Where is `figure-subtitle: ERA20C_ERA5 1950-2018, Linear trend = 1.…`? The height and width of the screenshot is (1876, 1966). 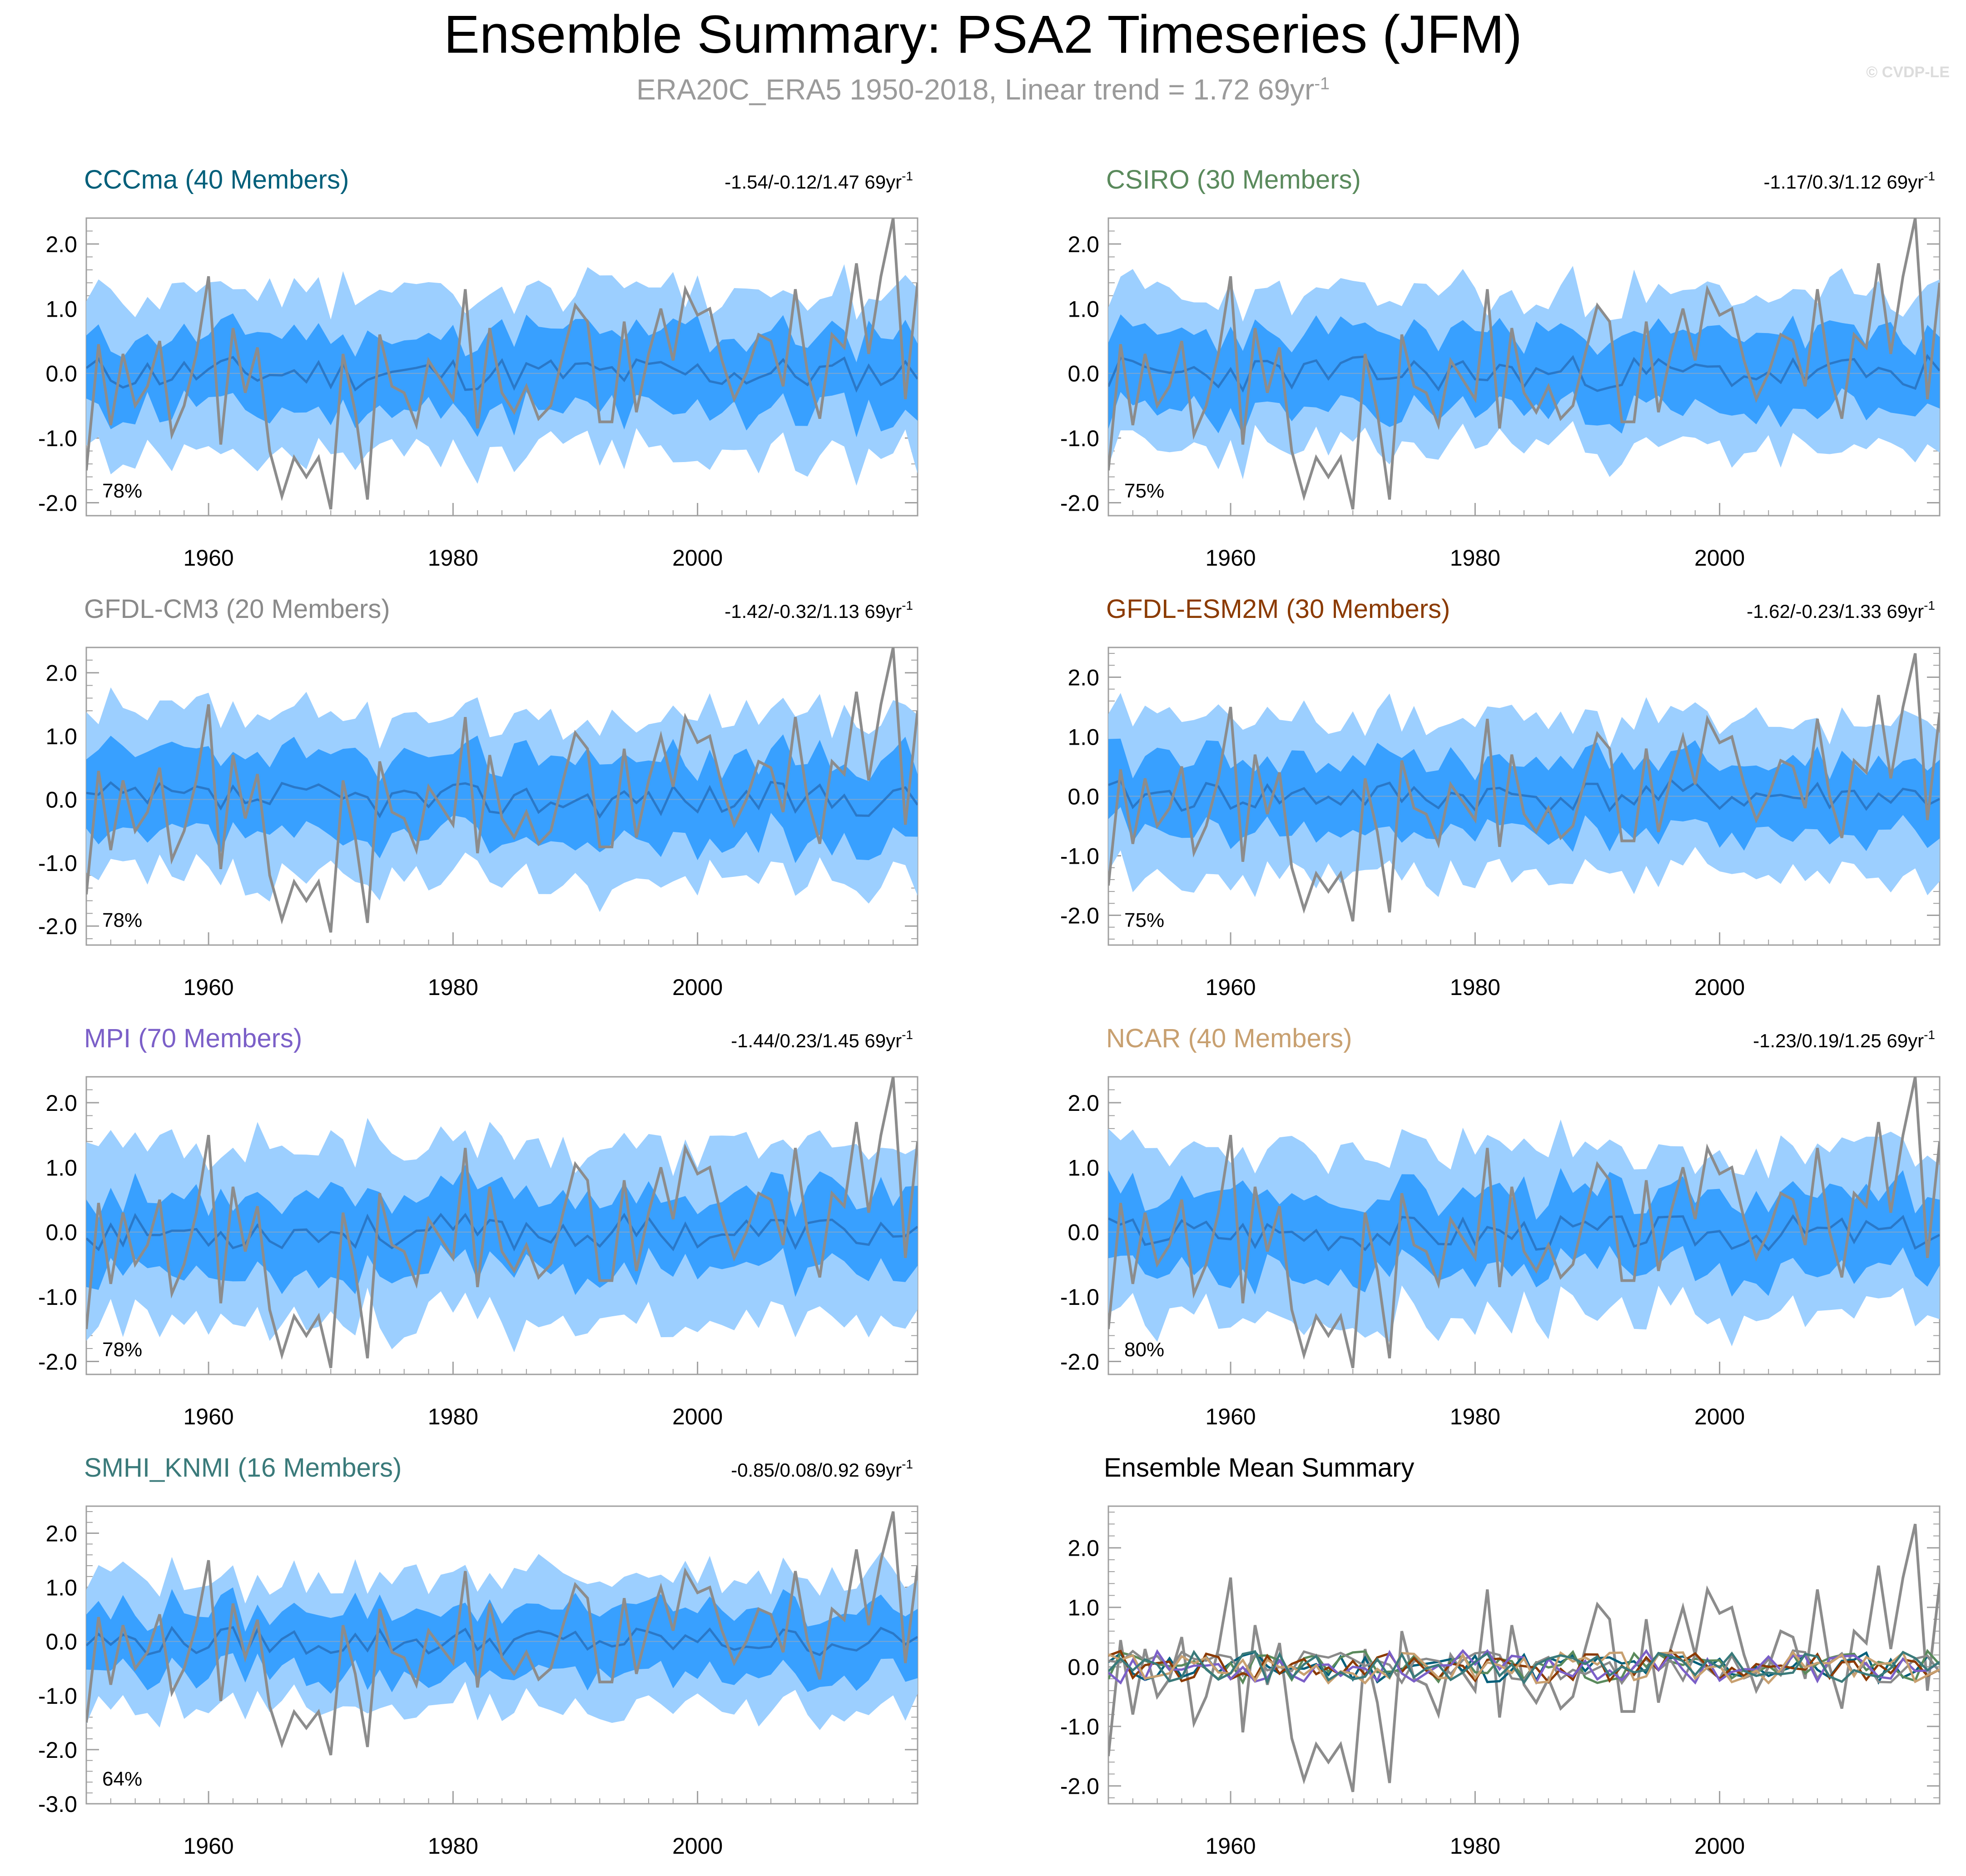
figure-subtitle: ERA20C_ERA5 1950-2018, Linear trend = 1.… is located at coordinates (983, 89).